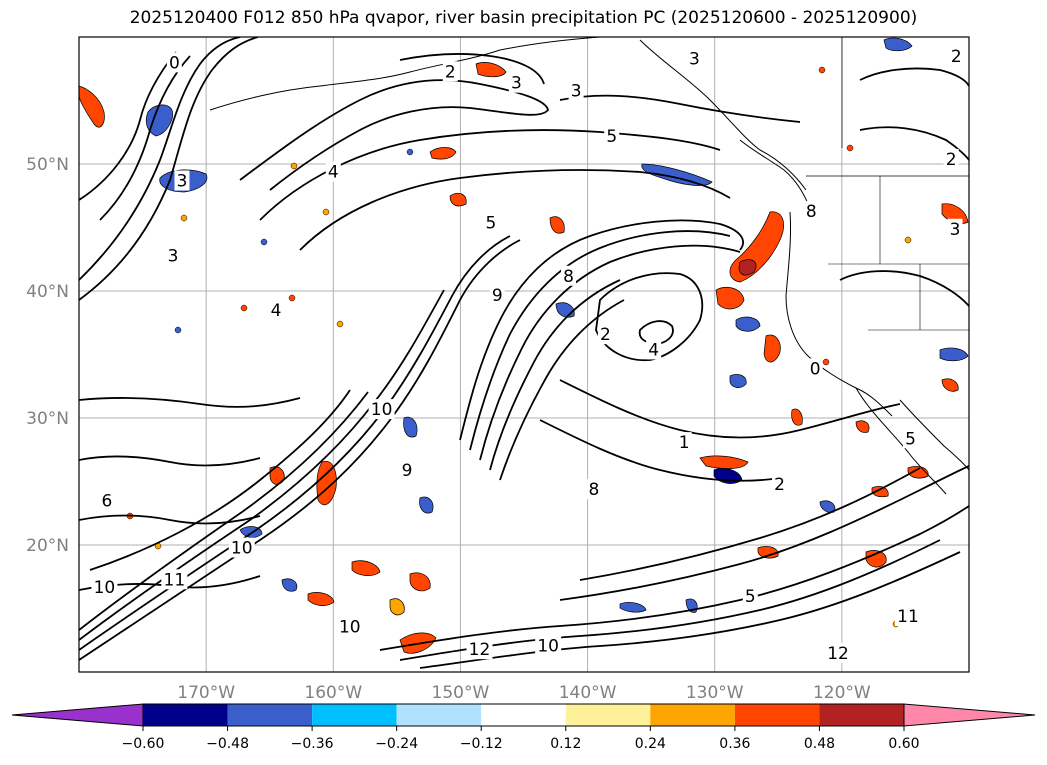 The image size is (1047, 765). What do you see at coordinates (815, 369) in the screenshot?
I see `contour-label: 0` at bounding box center [815, 369].